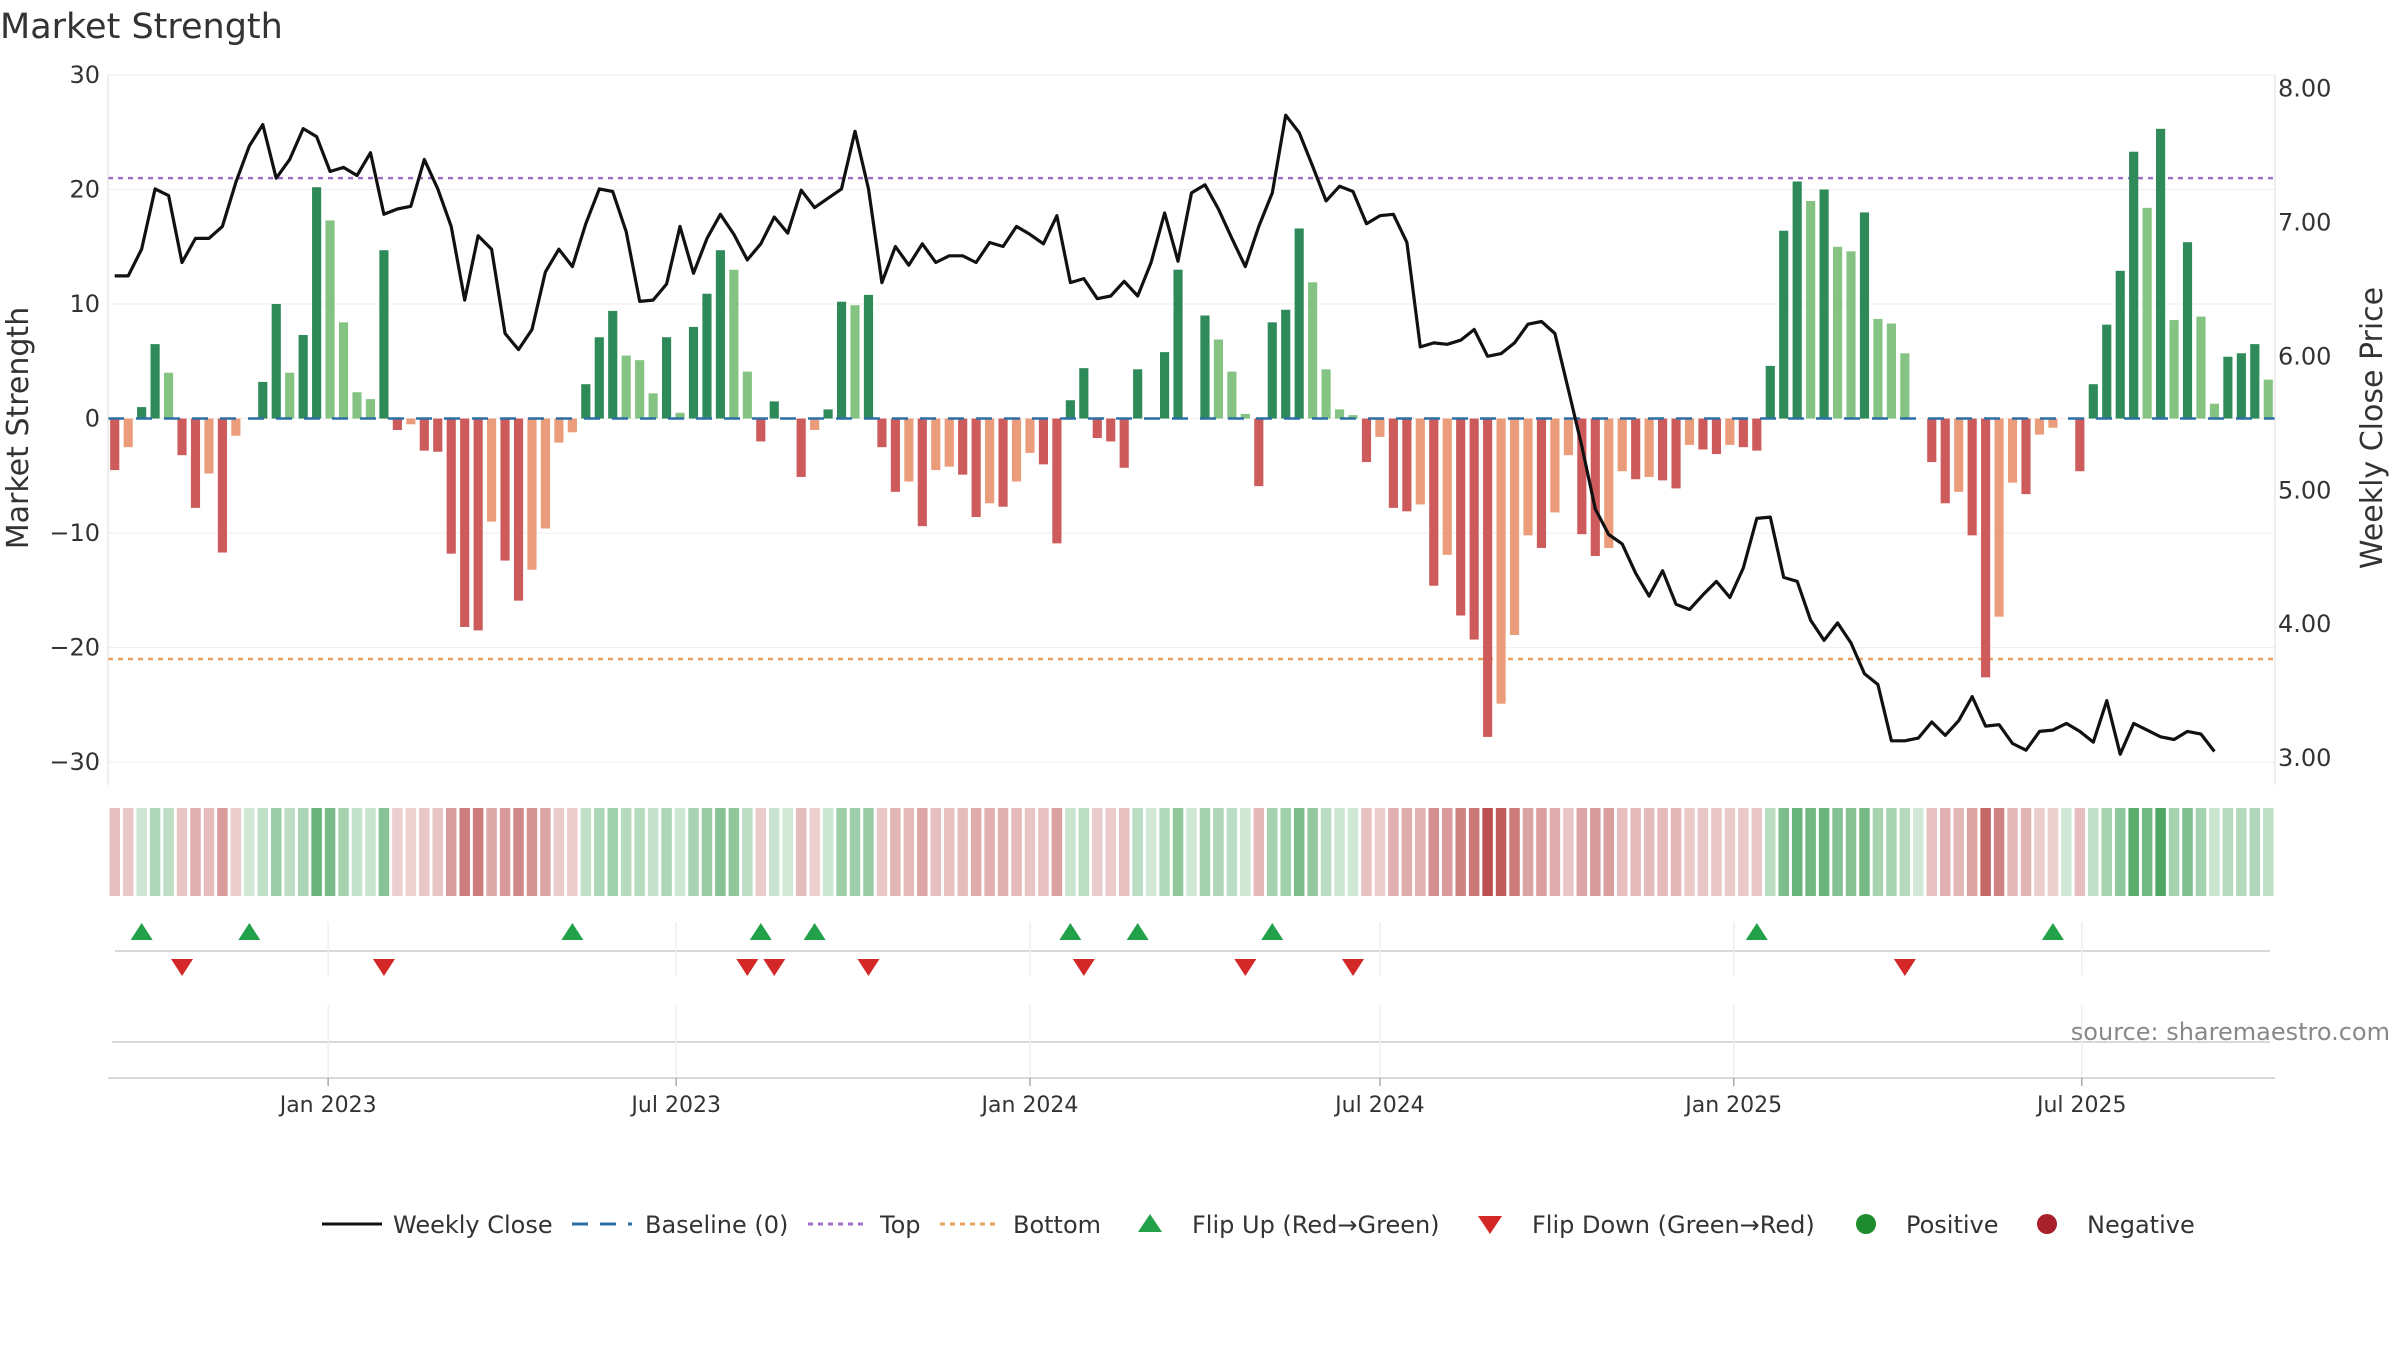 This screenshot has width=2400, height=1350. What do you see at coordinates (2372, 428) in the screenshot?
I see `right-axis-label: Weekly Close Price` at bounding box center [2372, 428].